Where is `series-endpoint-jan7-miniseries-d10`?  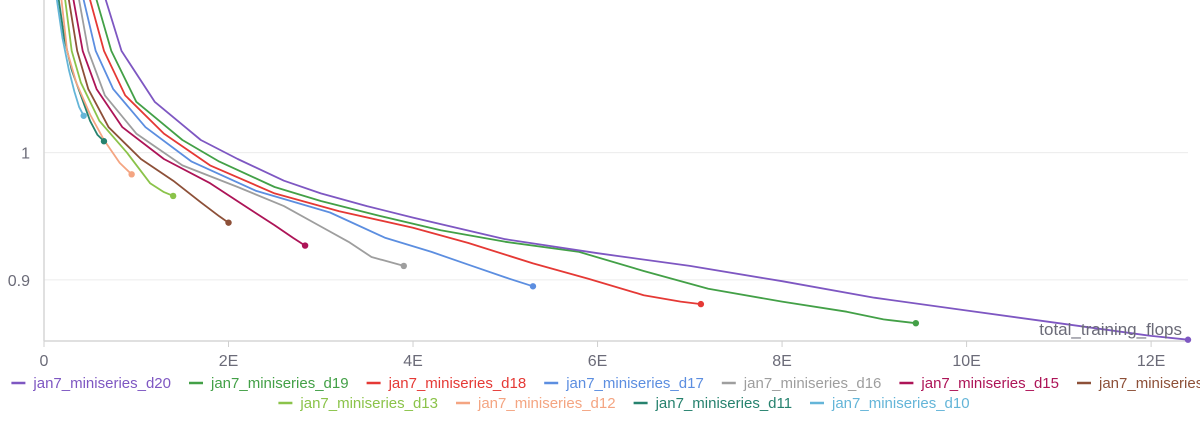
series-endpoint-jan7-miniseries-d10 is located at coordinates (83, 115).